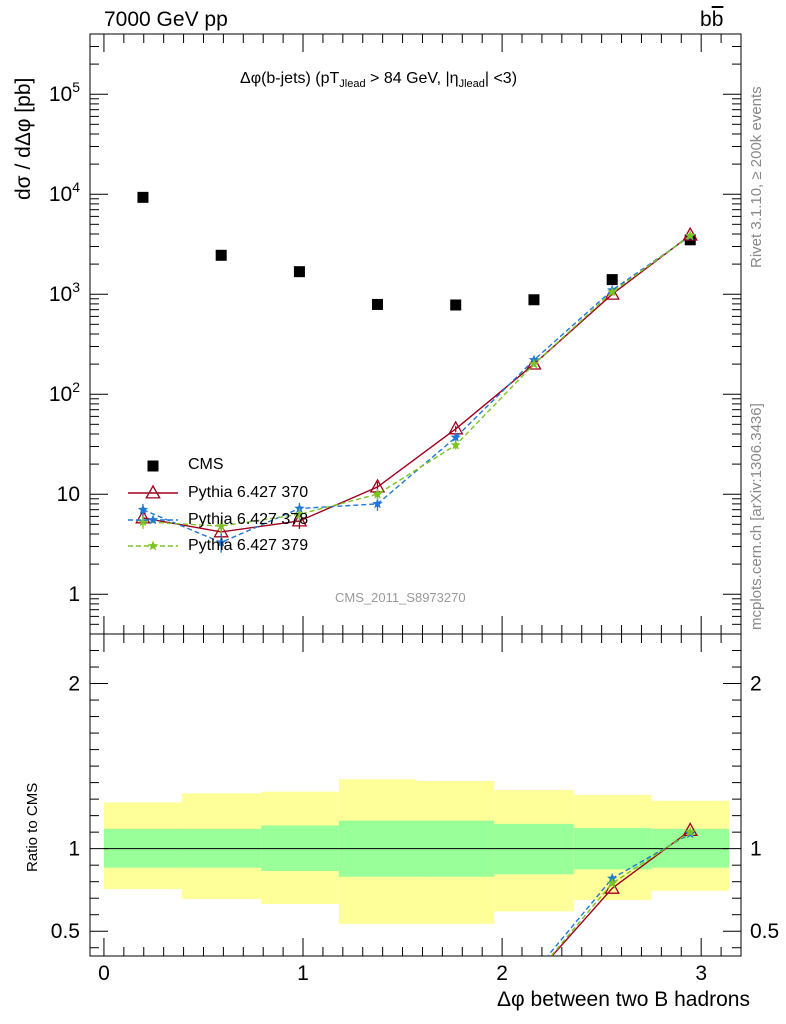  Describe the element at coordinates (701, 973) in the screenshot. I see `x-tick-label: 3` at that location.